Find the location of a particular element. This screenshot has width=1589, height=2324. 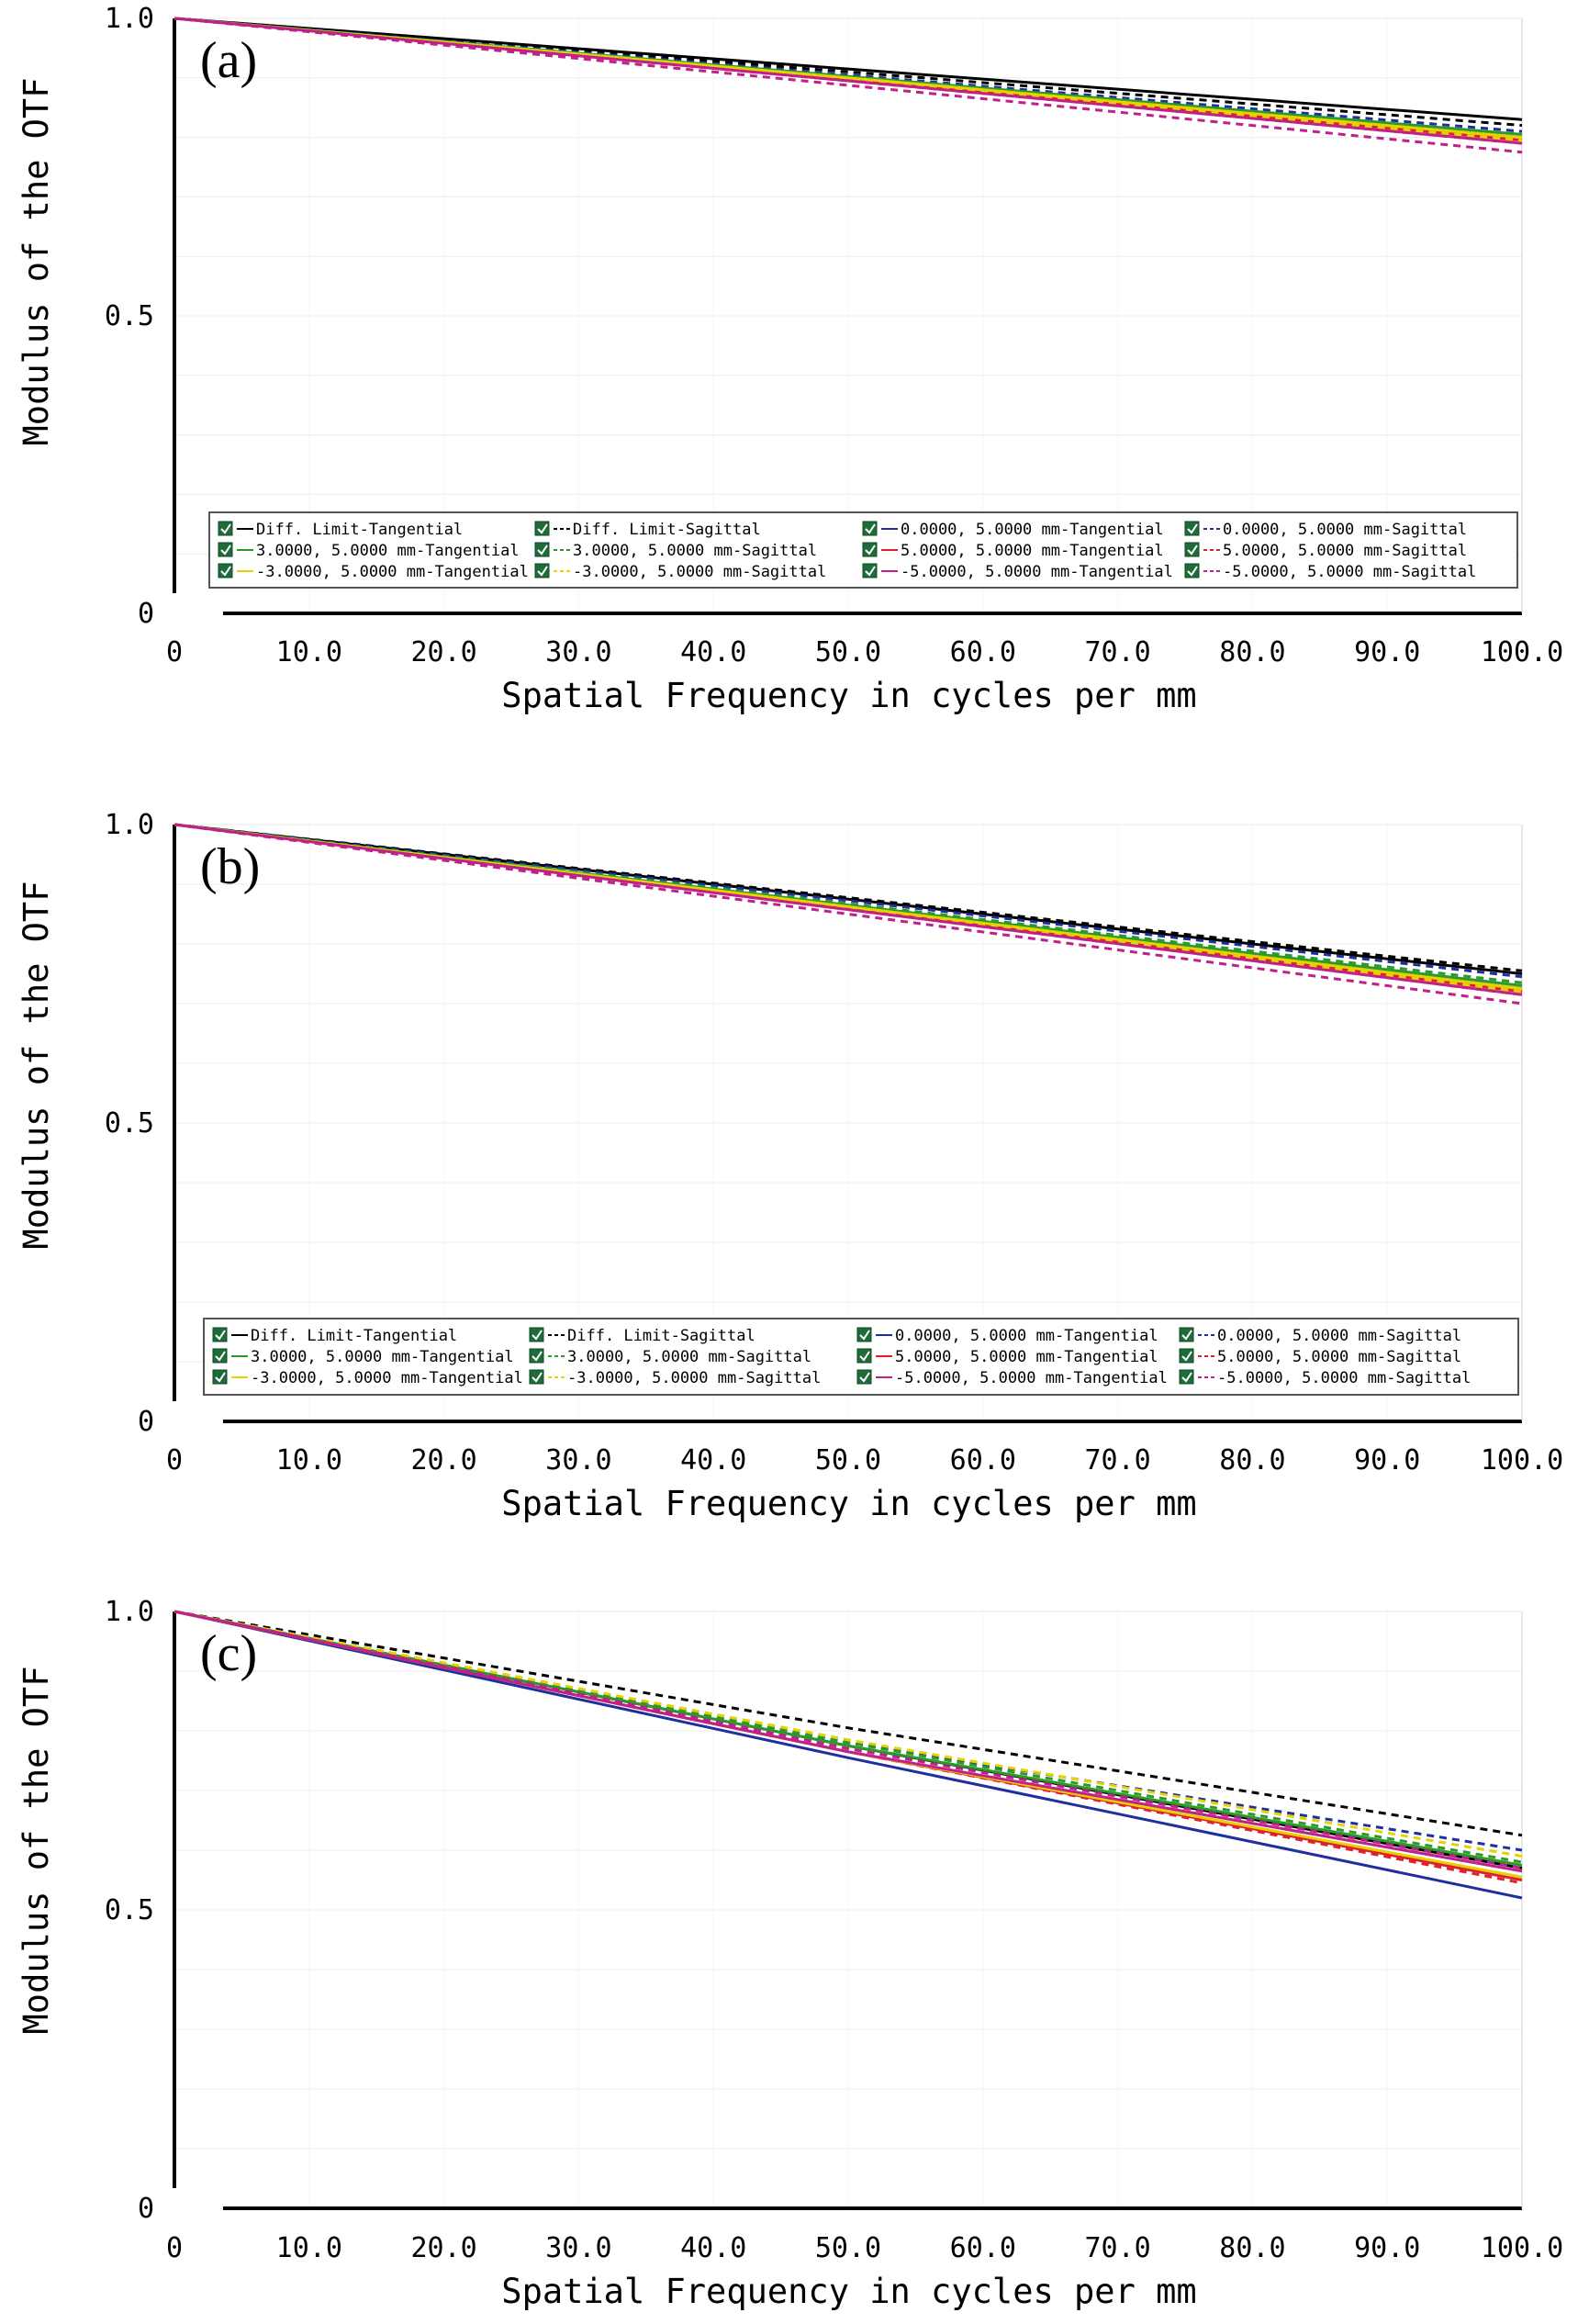

x-tick-label: 30.0 is located at coordinates (578, 2248).